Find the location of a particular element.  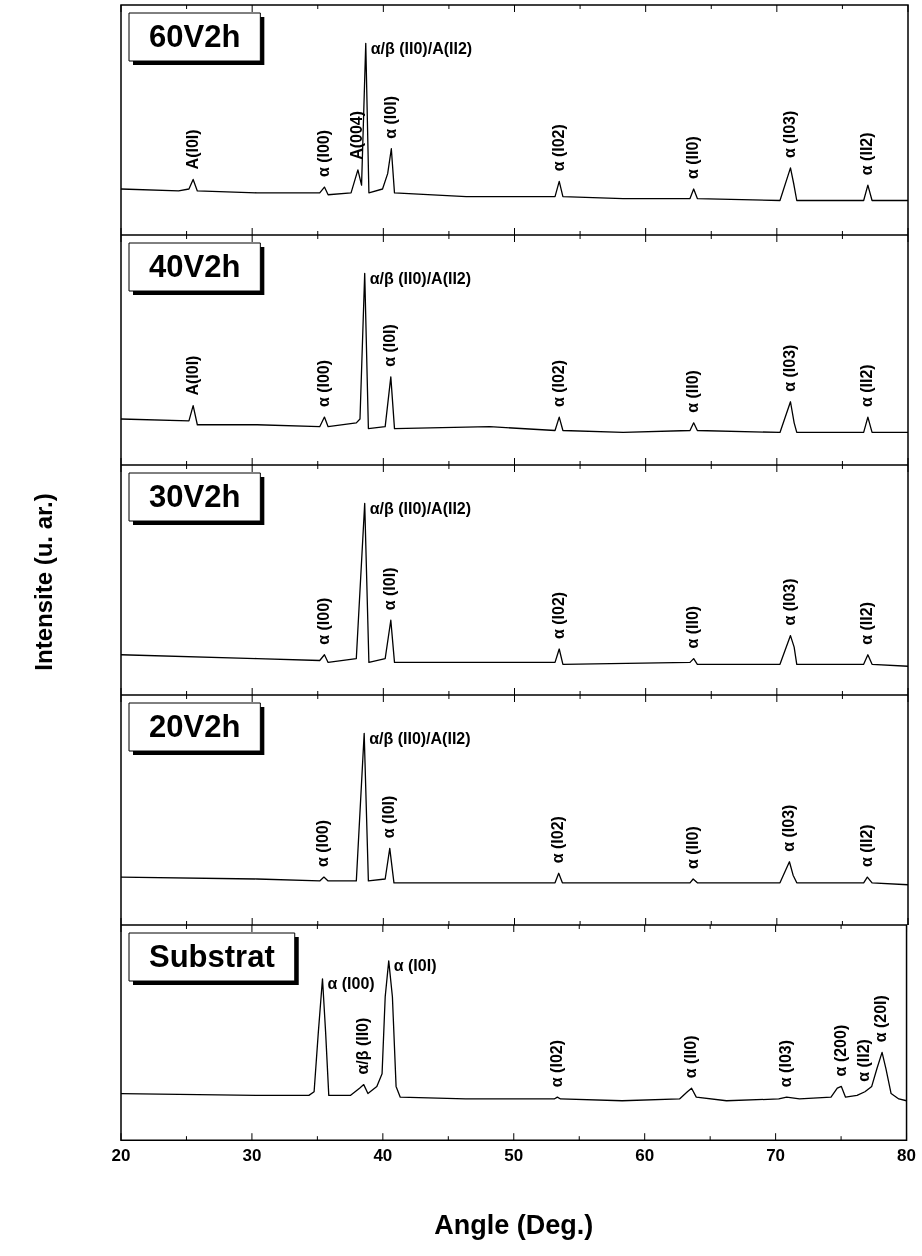

x-tick-label: 40 is located at coordinates (383, 1156).